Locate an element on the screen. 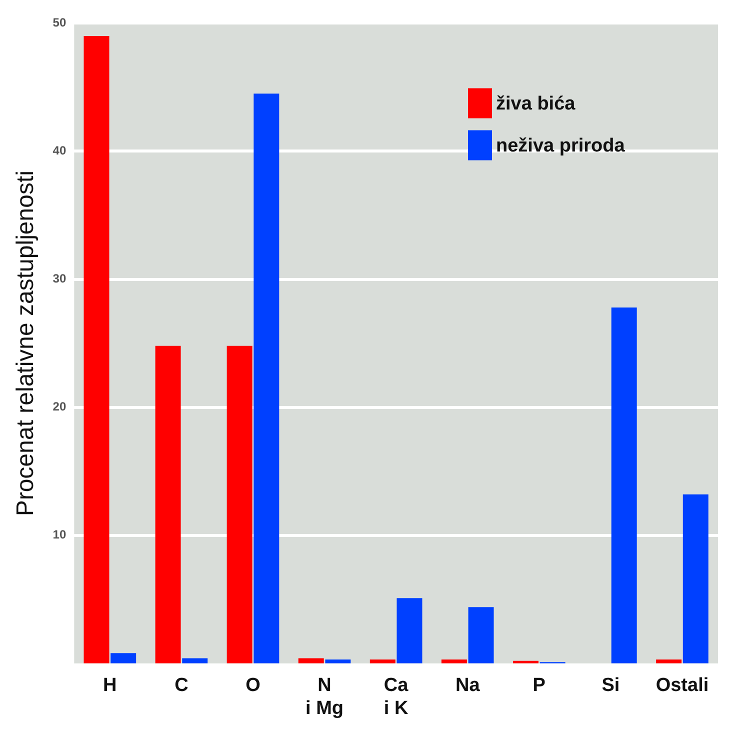  y-tick-label: 10 is located at coordinates (59, 535).